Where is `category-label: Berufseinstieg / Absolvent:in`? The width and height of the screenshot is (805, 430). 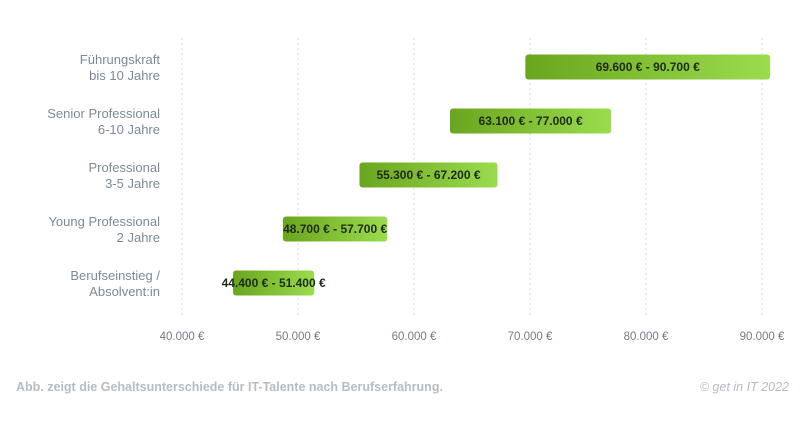 category-label: Berufseinstieg / Absolvent:in is located at coordinates (115, 283).